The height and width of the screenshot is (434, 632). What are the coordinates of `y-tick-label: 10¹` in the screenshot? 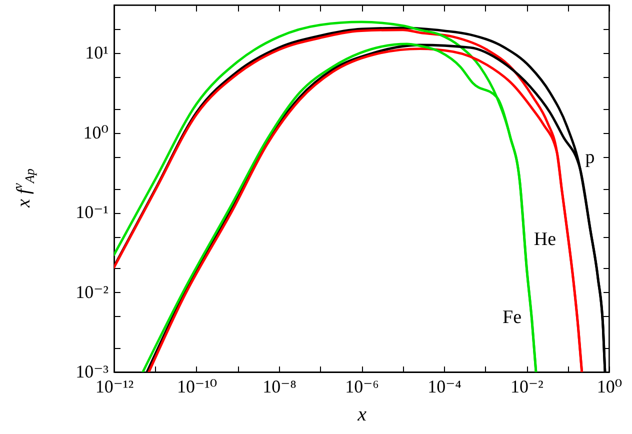 It's located at (96, 52).